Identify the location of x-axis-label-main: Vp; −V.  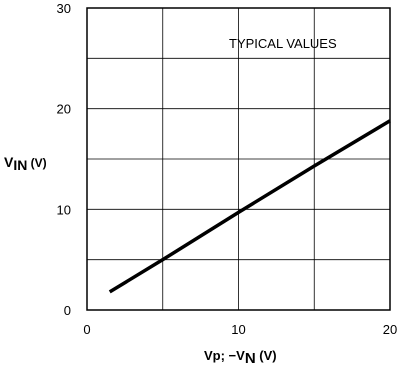
(224, 355).